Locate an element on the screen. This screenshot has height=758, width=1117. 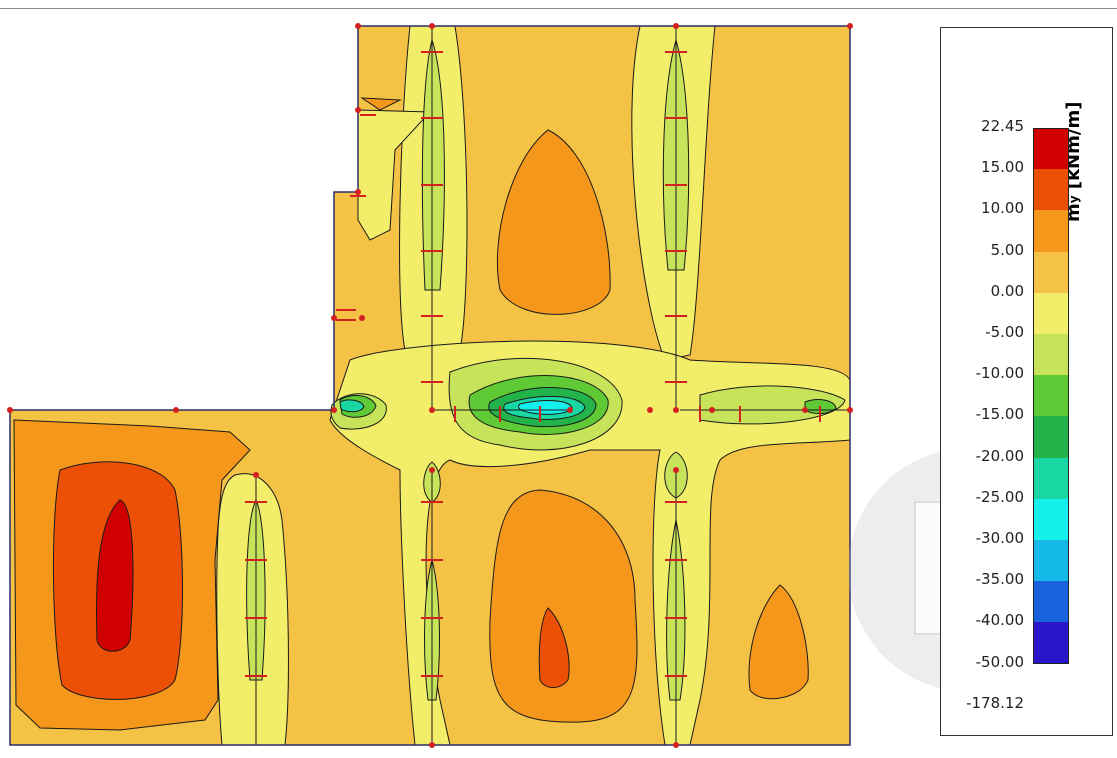
contour-zone-center-red-orange is located at coordinates (554, 647).